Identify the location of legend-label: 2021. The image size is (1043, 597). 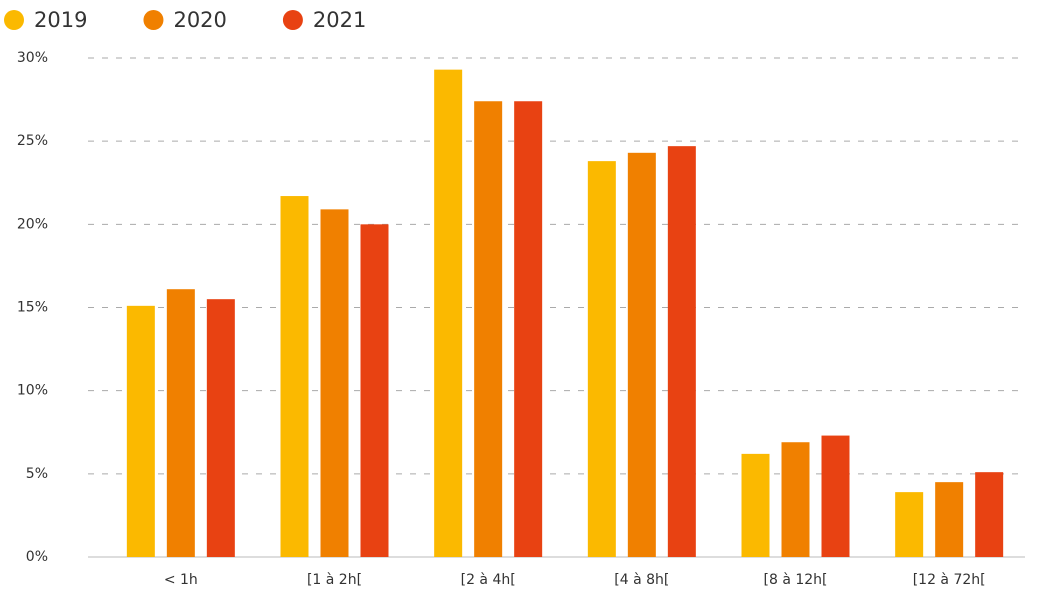
(339, 20).